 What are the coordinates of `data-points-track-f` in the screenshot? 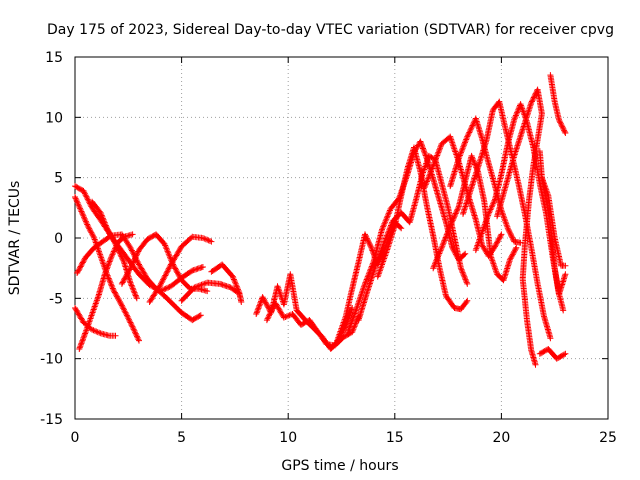 It's located at (114, 250).